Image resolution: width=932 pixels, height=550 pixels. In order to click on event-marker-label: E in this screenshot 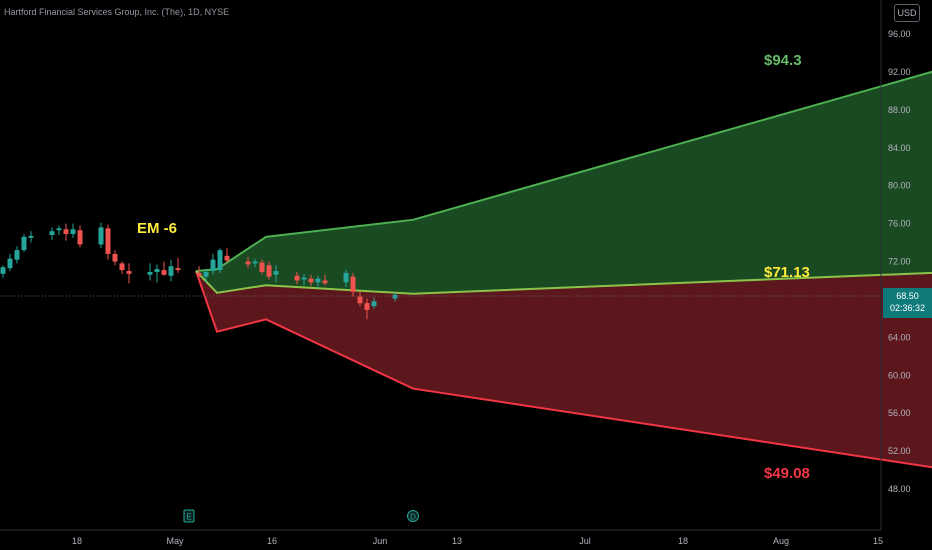, I will do `click(188, 517)`.